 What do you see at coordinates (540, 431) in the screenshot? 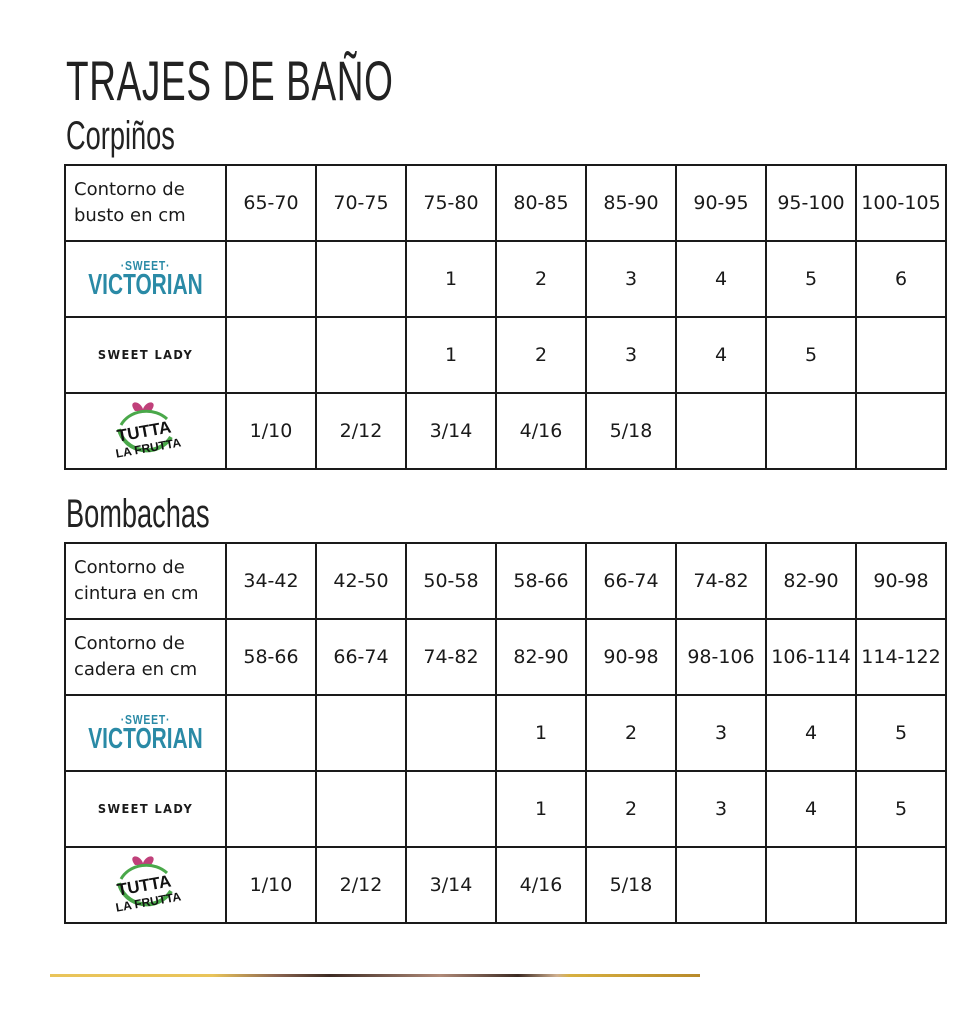
I see `size-cell: 4/16` at bounding box center [540, 431].